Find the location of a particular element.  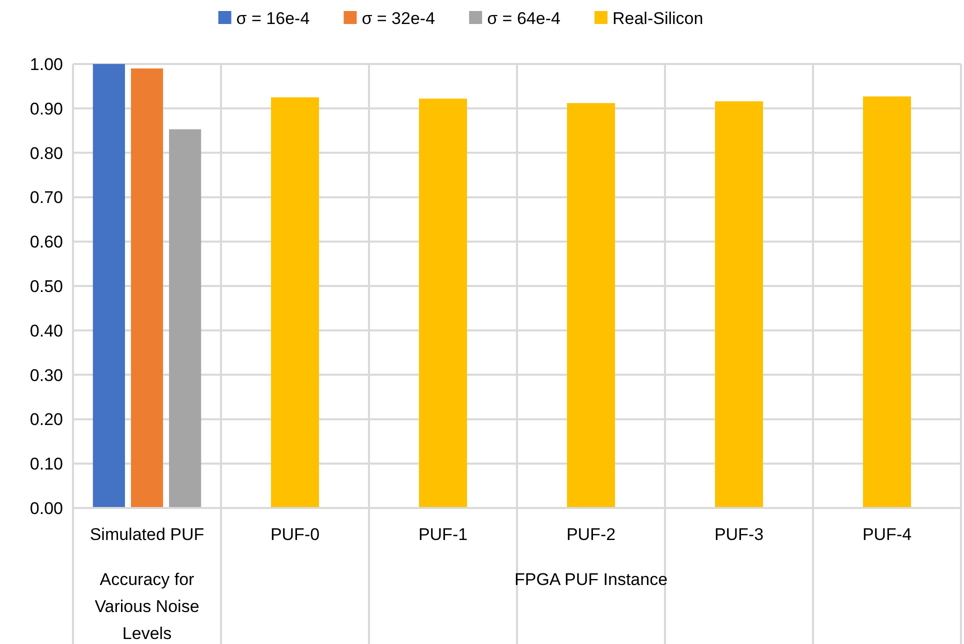

y-tick-label: 0.90 is located at coordinates (46, 108).